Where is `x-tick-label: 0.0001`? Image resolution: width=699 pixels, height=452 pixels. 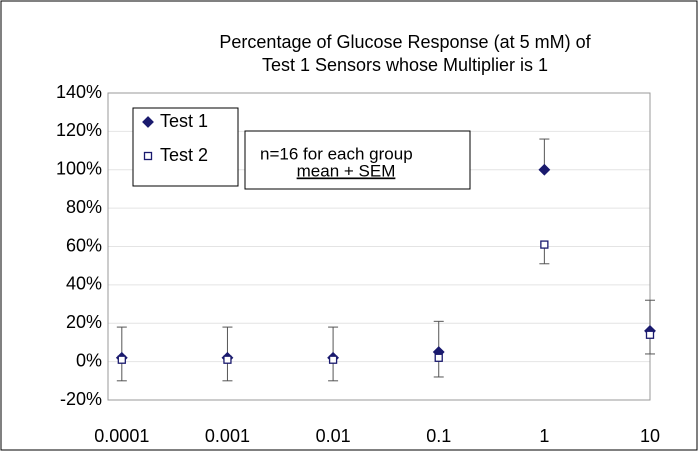 x-tick-label: 0.0001 is located at coordinates (121, 436).